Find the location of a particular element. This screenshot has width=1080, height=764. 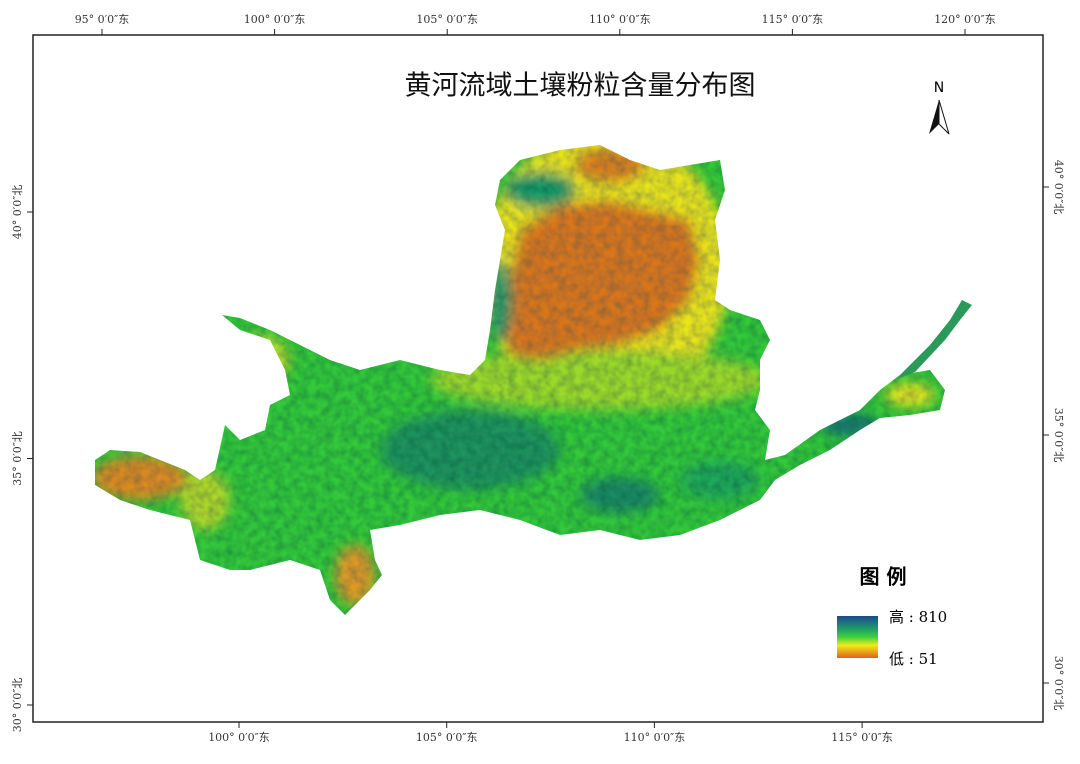

graticule-label: 95° 0′0″东 is located at coordinates (102, 19).